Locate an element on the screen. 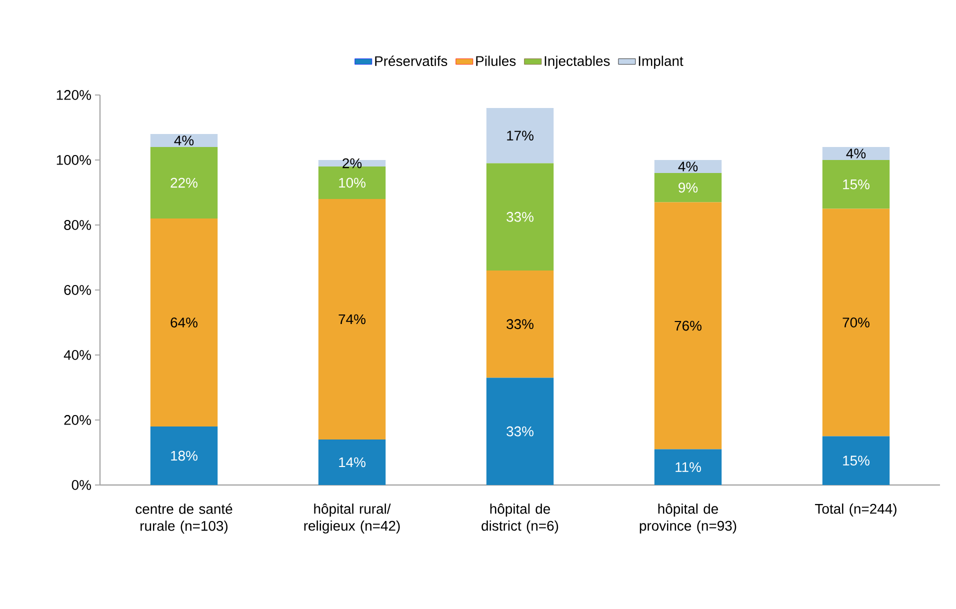 The width and height of the screenshot is (956, 609). y-tick-label: 0% is located at coordinates (81, 485).